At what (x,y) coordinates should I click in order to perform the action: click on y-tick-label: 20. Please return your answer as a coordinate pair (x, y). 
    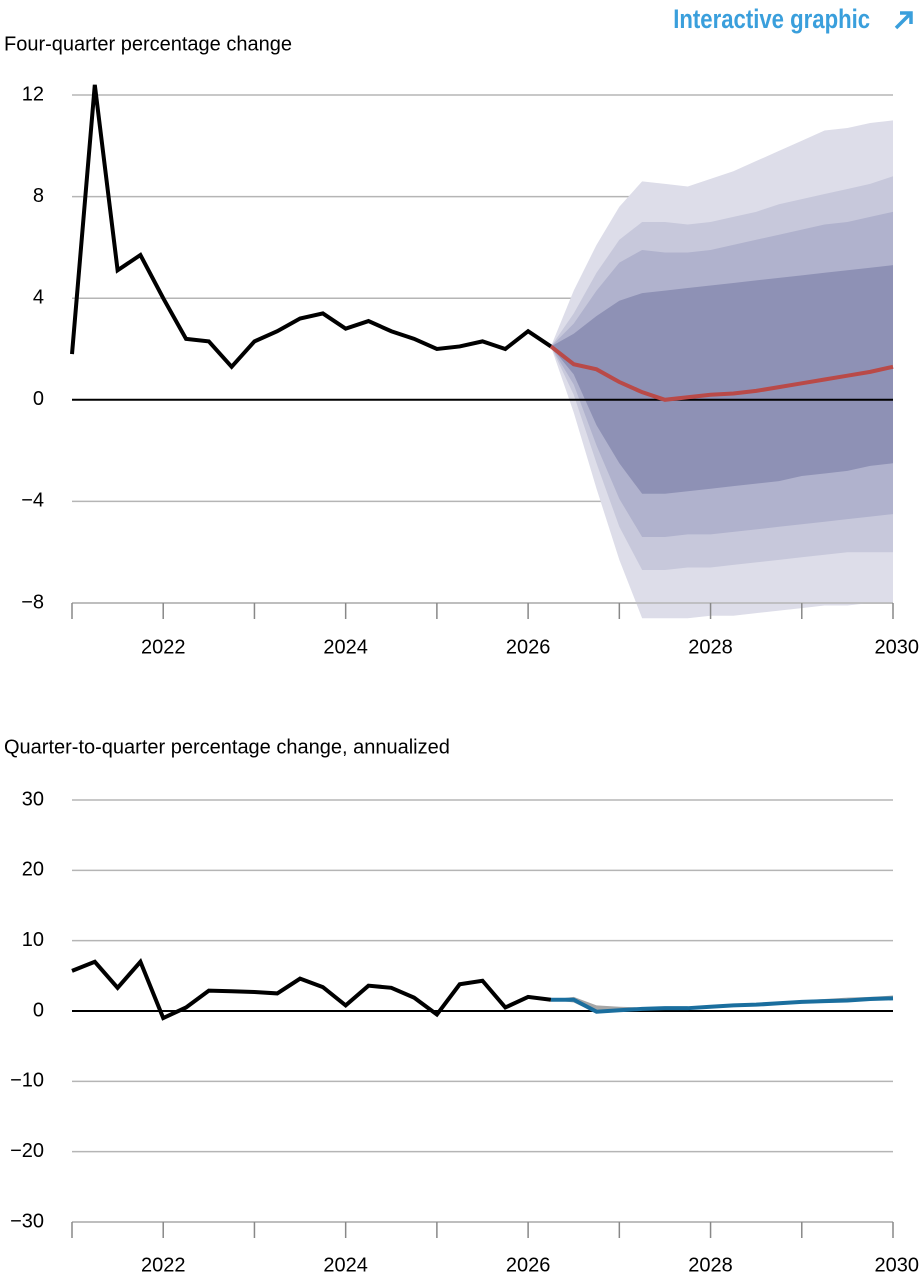
    Looking at the image, I should click on (33, 870).